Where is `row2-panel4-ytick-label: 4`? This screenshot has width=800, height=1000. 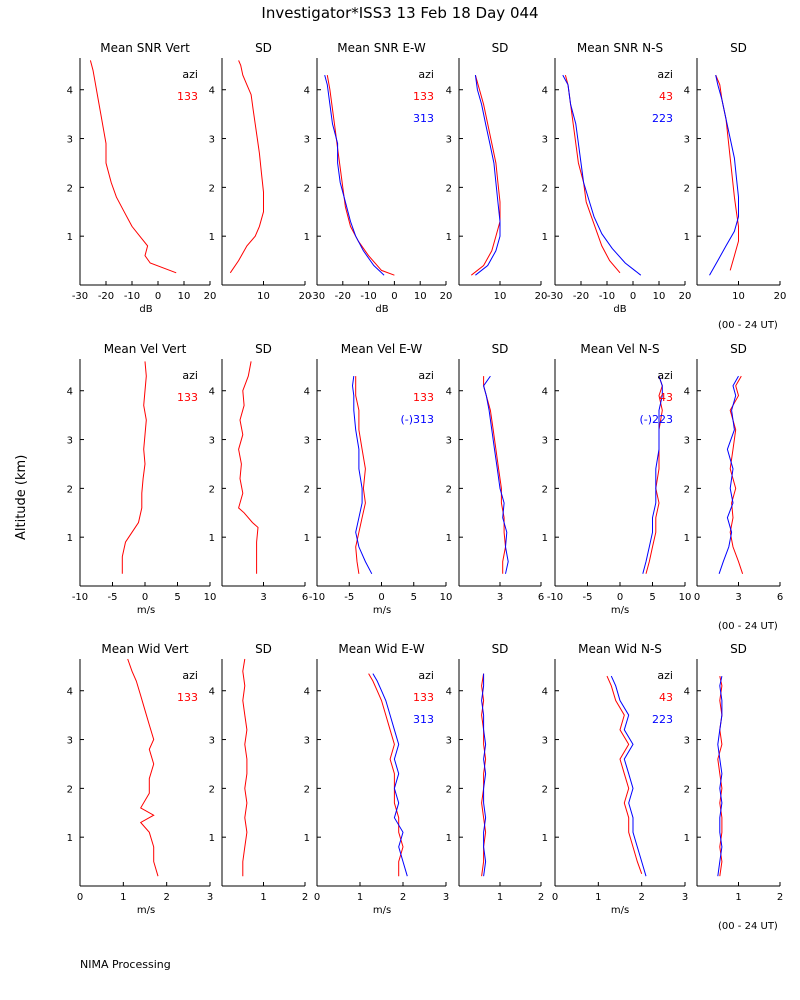 row2-panel4-ytick-label: 4 is located at coordinates (449, 392).